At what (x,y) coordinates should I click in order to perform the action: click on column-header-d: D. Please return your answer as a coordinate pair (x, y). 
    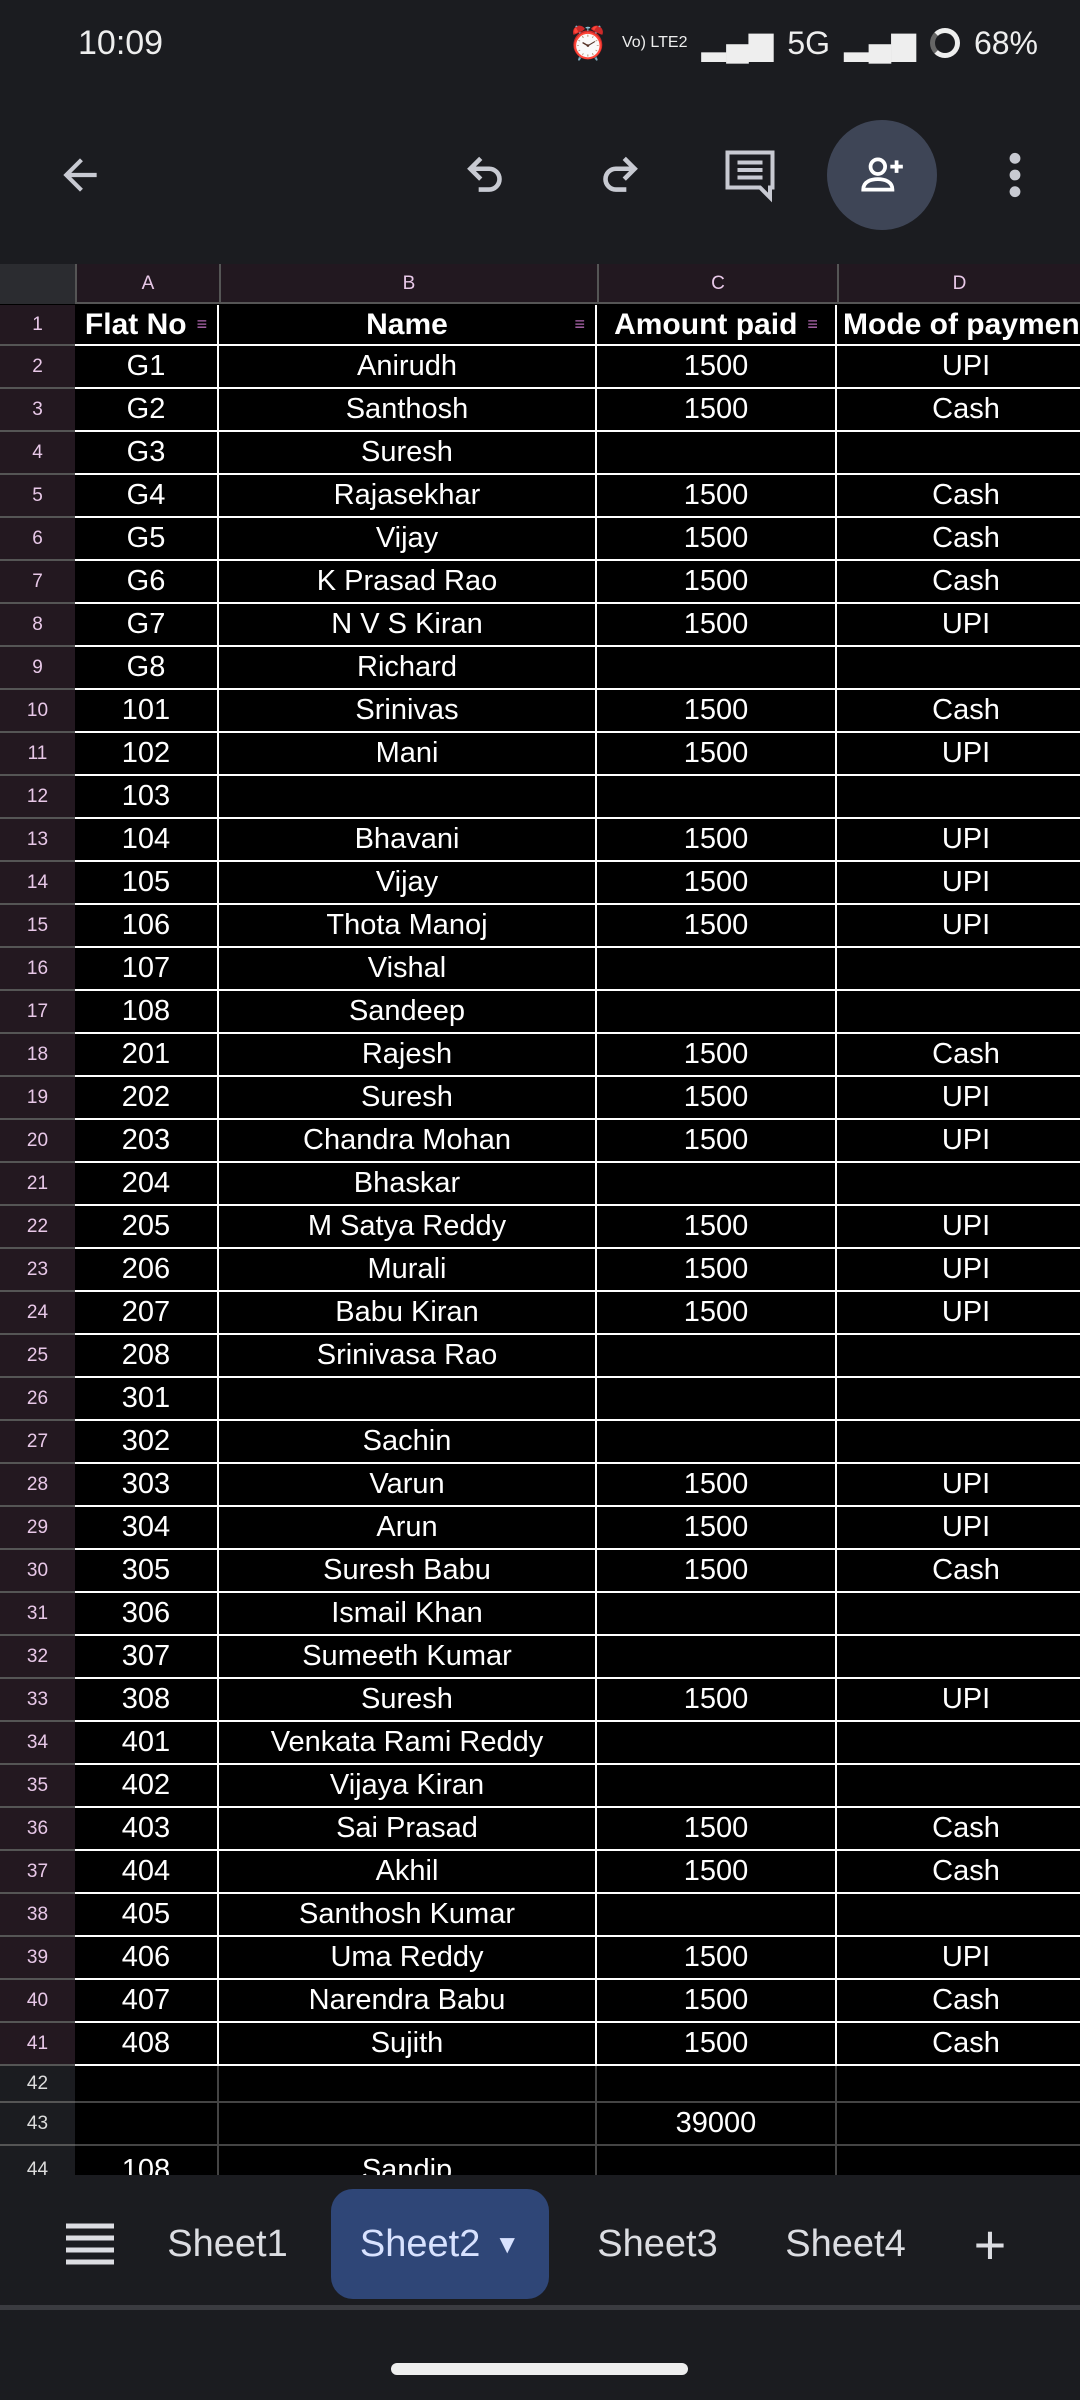
    Looking at the image, I should click on (958, 284).